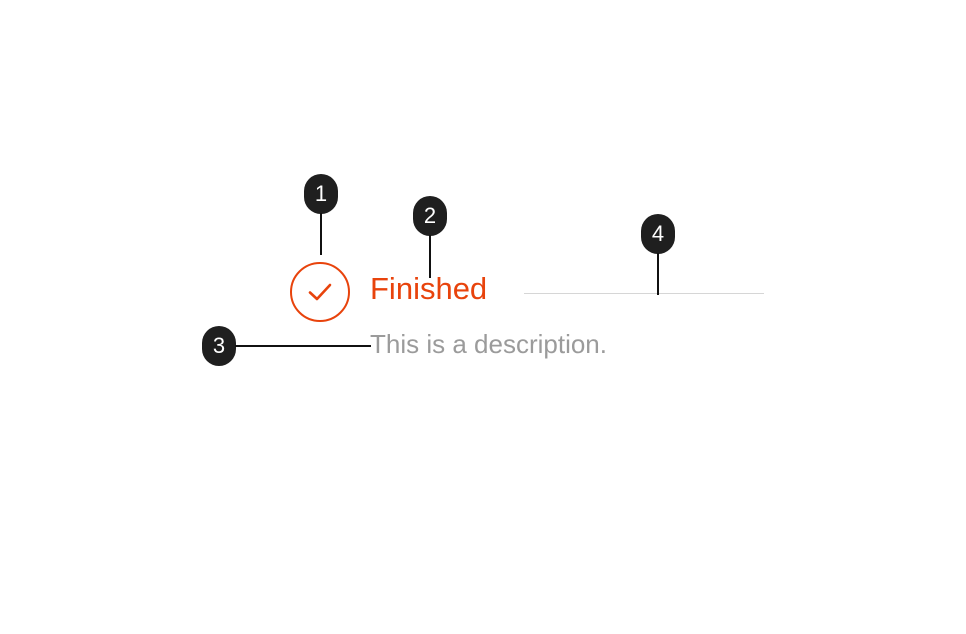  Describe the element at coordinates (488, 344) in the screenshot. I see `step-description: This is a description.` at that location.